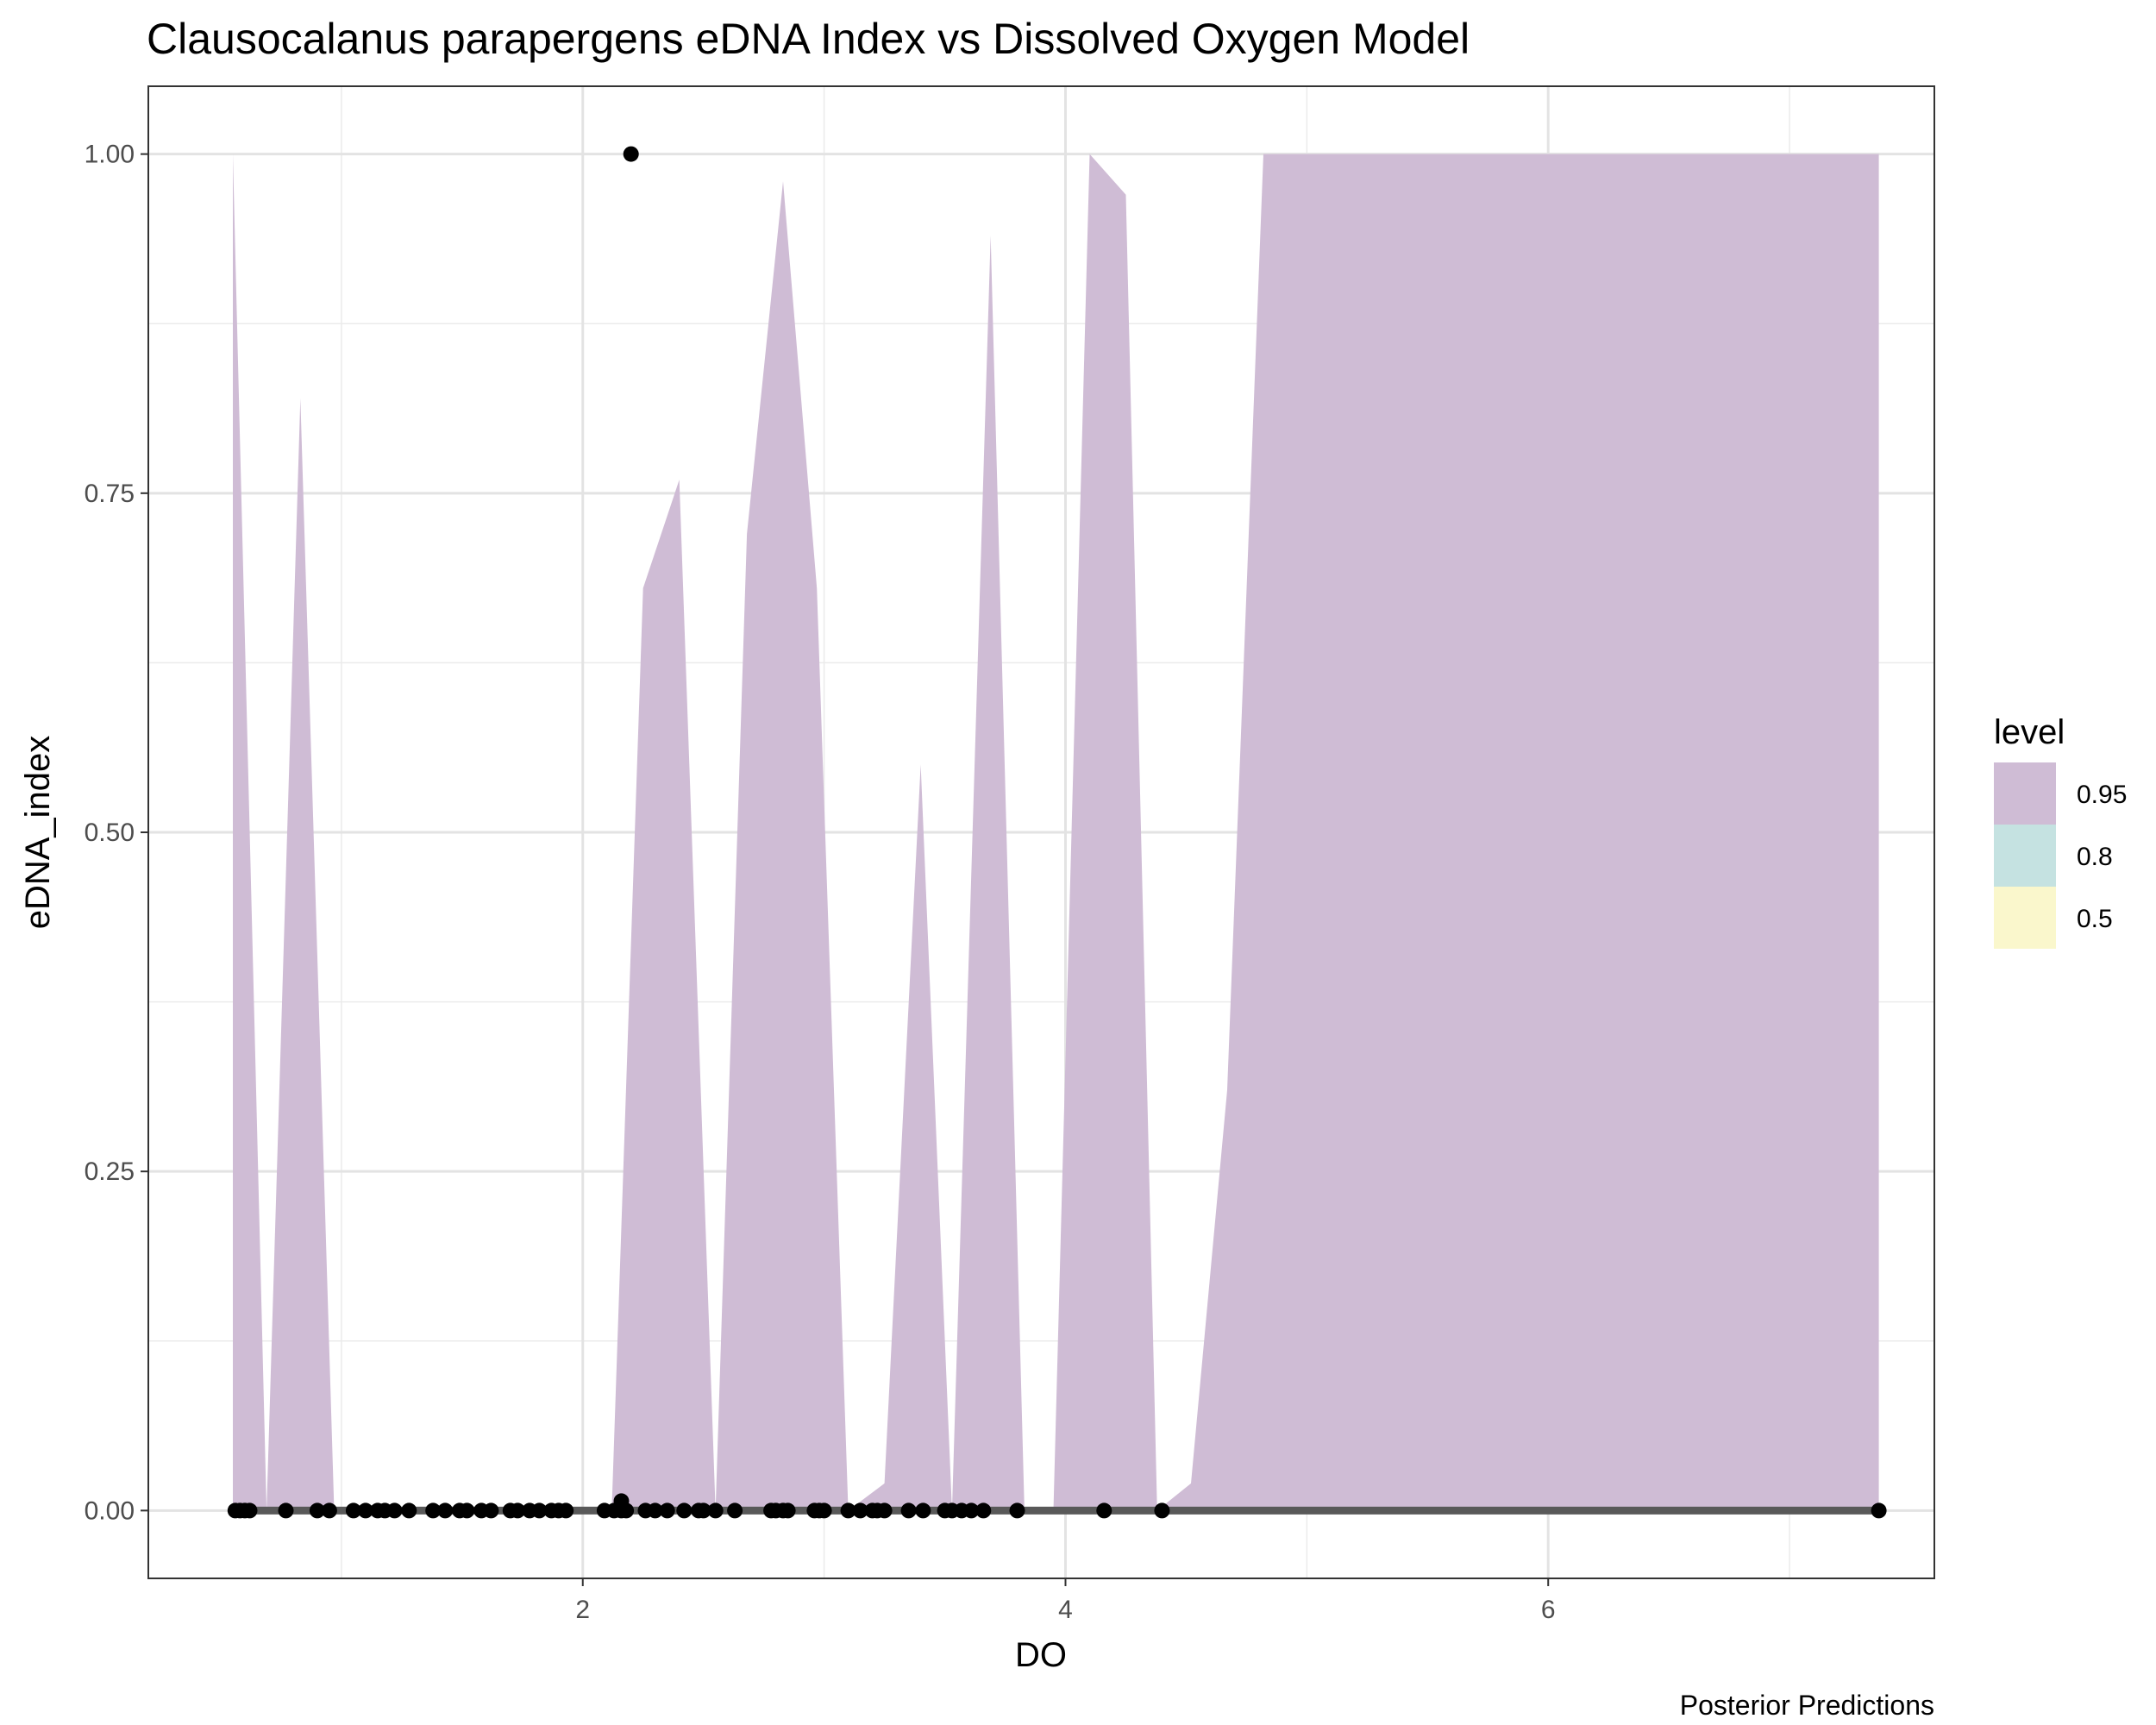 This screenshot has height=1725, width=2156. I want to click on x-tick-label: 6, so click(1548, 1610).